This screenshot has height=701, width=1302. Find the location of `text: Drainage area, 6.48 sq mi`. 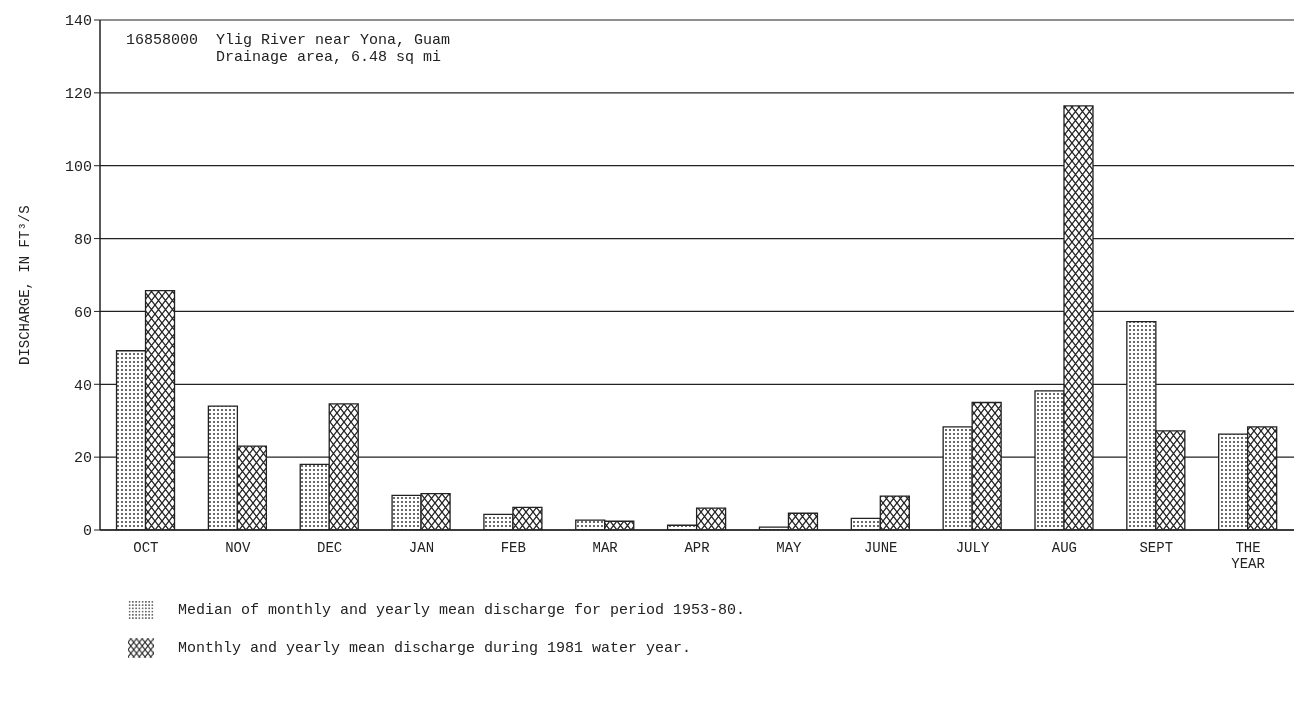

text: Drainage area, 6.48 sq mi is located at coordinates (329, 57).